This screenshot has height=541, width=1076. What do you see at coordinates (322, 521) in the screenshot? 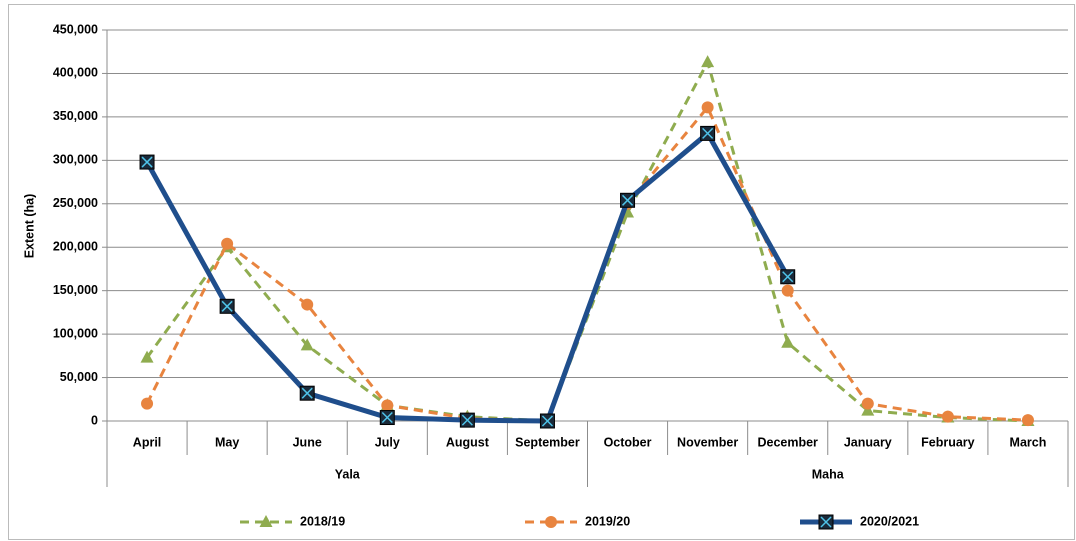
I see `legend-label: 2018/19` at bounding box center [322, 521].